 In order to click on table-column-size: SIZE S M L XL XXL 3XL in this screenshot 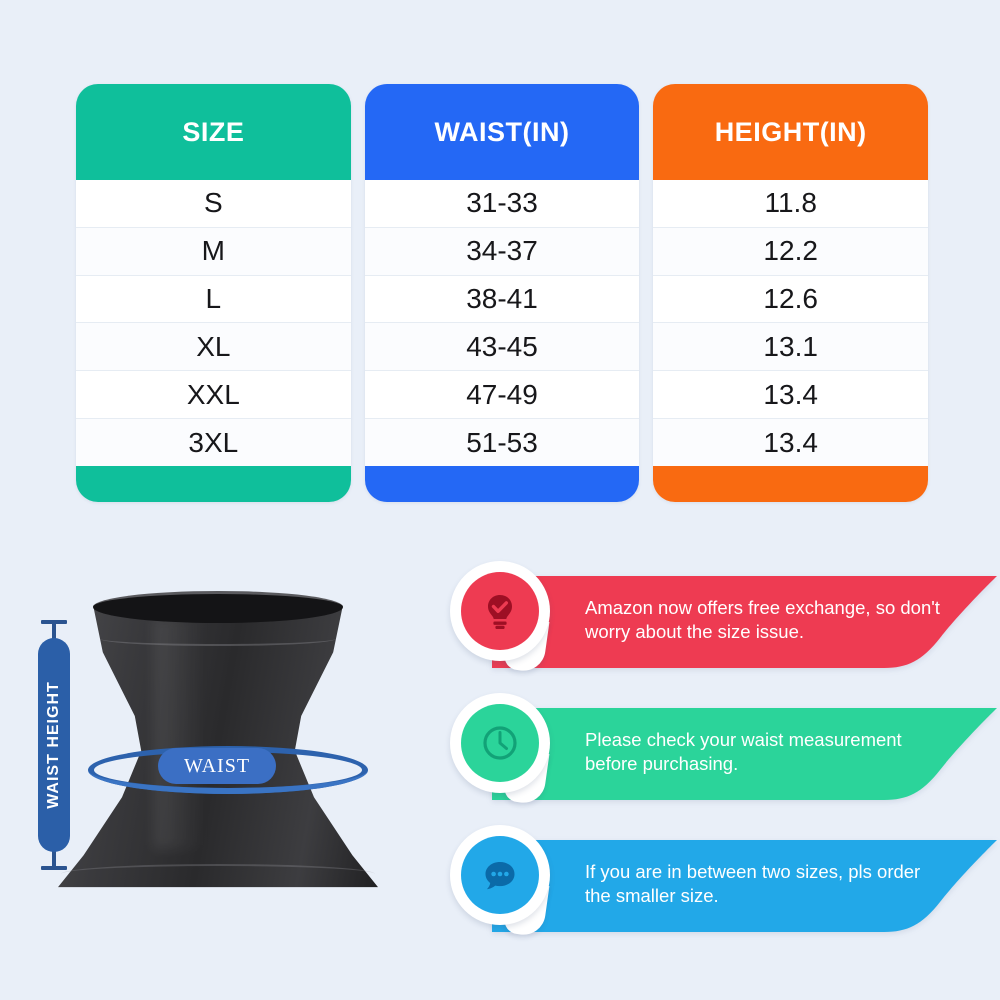, I will do `click(213, 293)`.